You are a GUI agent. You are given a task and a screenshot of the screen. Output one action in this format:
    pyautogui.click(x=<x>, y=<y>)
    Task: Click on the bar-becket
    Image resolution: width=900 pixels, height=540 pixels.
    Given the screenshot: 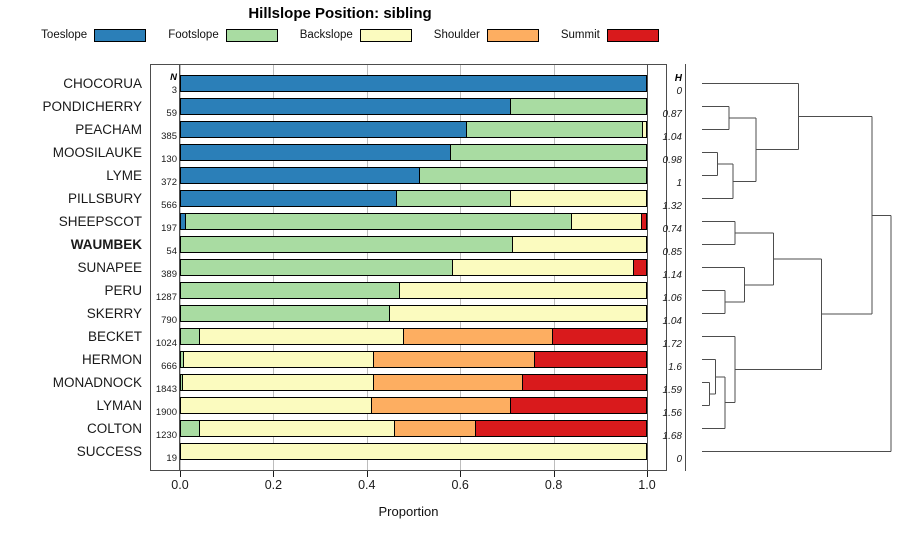 What is the action you would take?
    pyautogui.click(x=413, y=336)
    